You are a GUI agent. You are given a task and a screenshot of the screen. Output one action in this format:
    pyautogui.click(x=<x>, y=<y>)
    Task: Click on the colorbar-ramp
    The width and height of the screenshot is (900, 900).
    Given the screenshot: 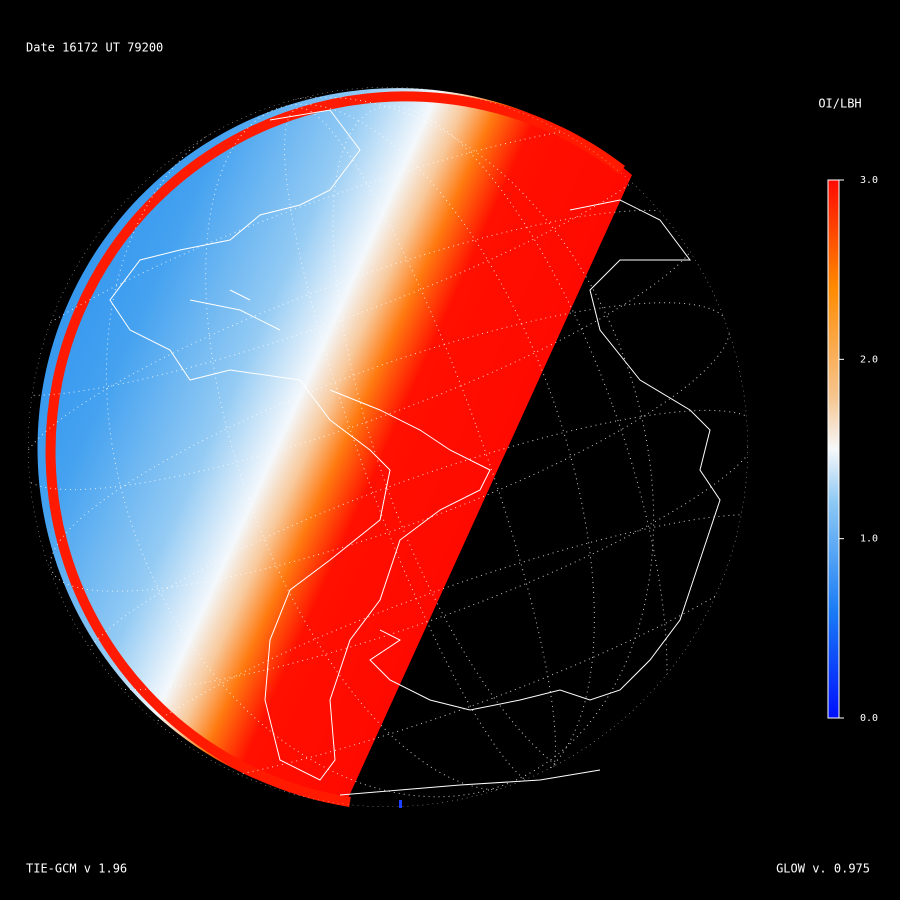 What is the action you would take?
    pyautogui.click(x=833, y=449)
    